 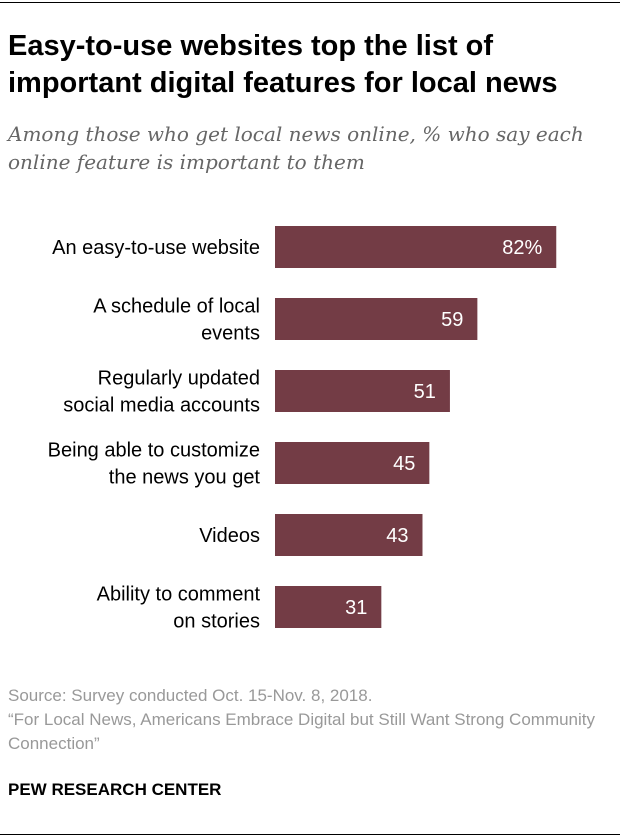 I want to click on bar-value-label-0: 82%, so click(x=522, y=248).